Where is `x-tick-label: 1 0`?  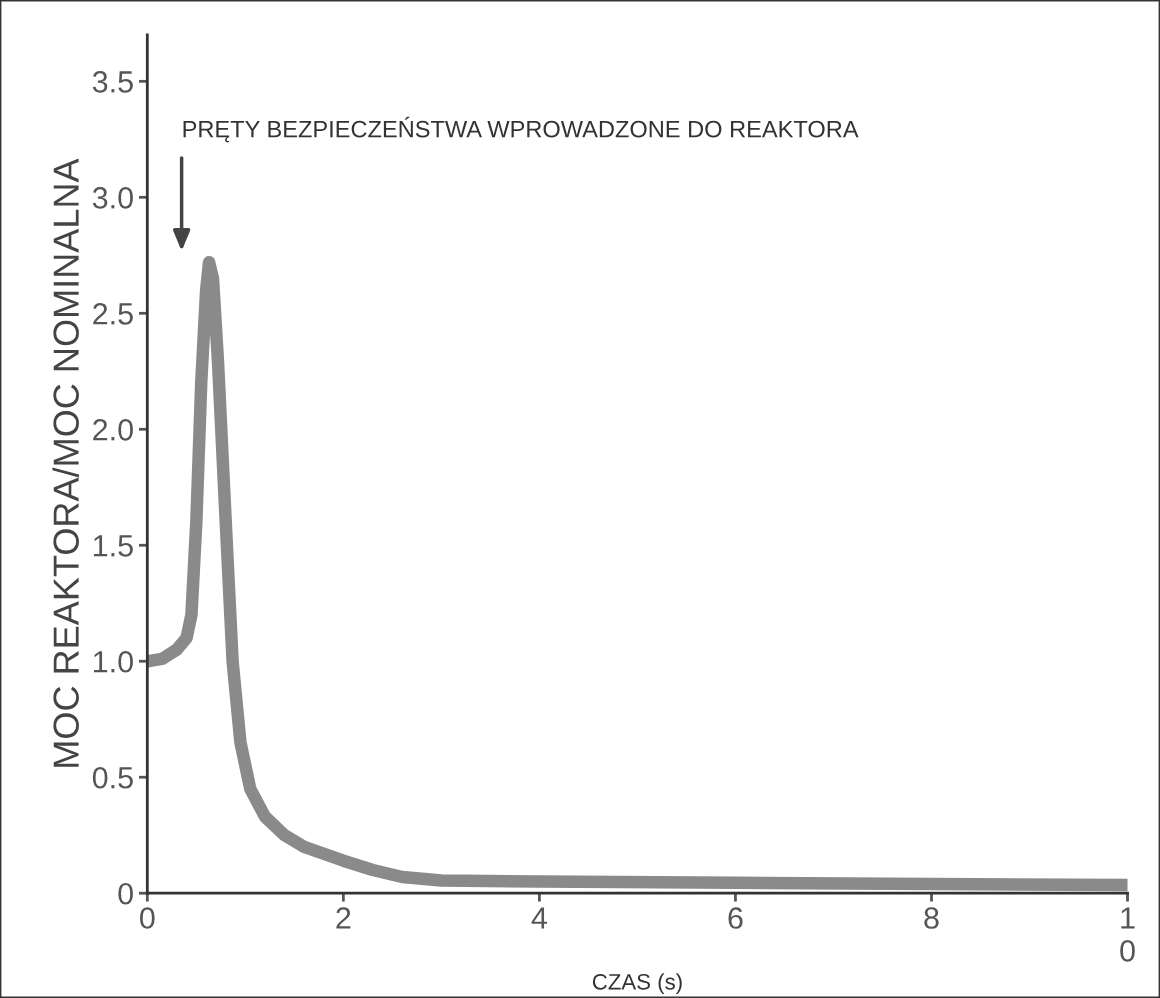
x-tick-label: 1 0 is located at coordinates (1127, 934).